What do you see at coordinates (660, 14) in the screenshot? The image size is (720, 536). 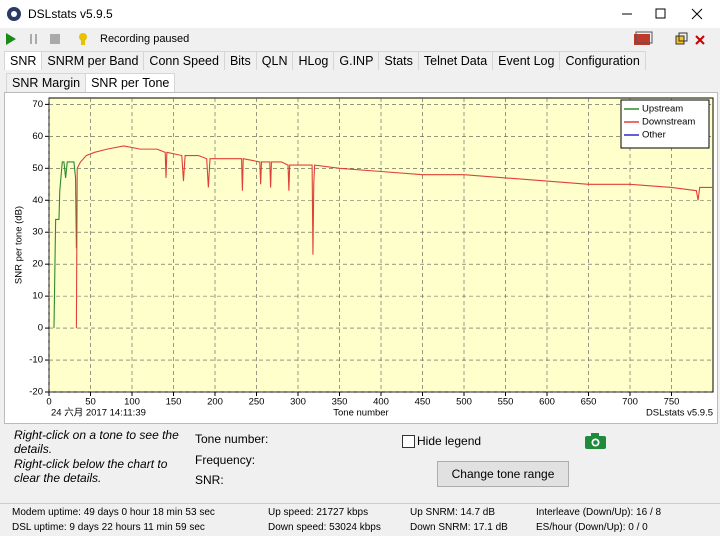 I see `window-controls` at bounding box center [660, 14].